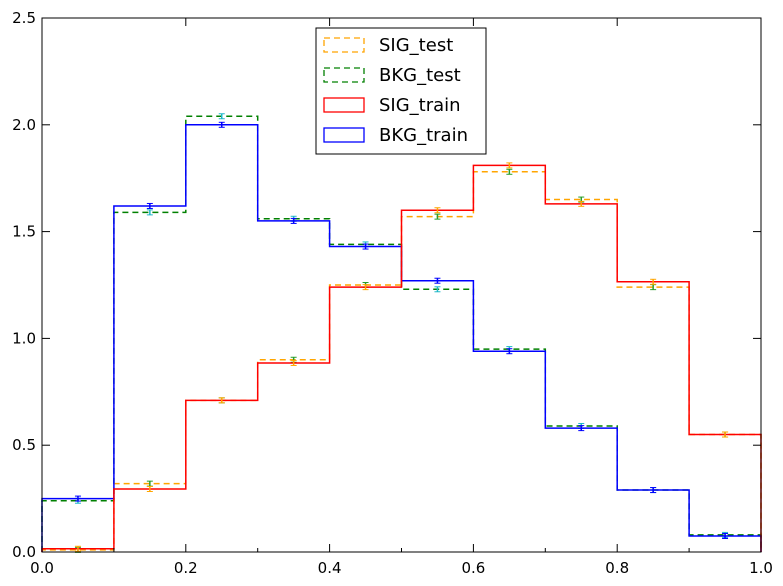  Describe the element at coordinates (186, 568) in the screenshot. I see `x-tick-label: 0.2` at that location.